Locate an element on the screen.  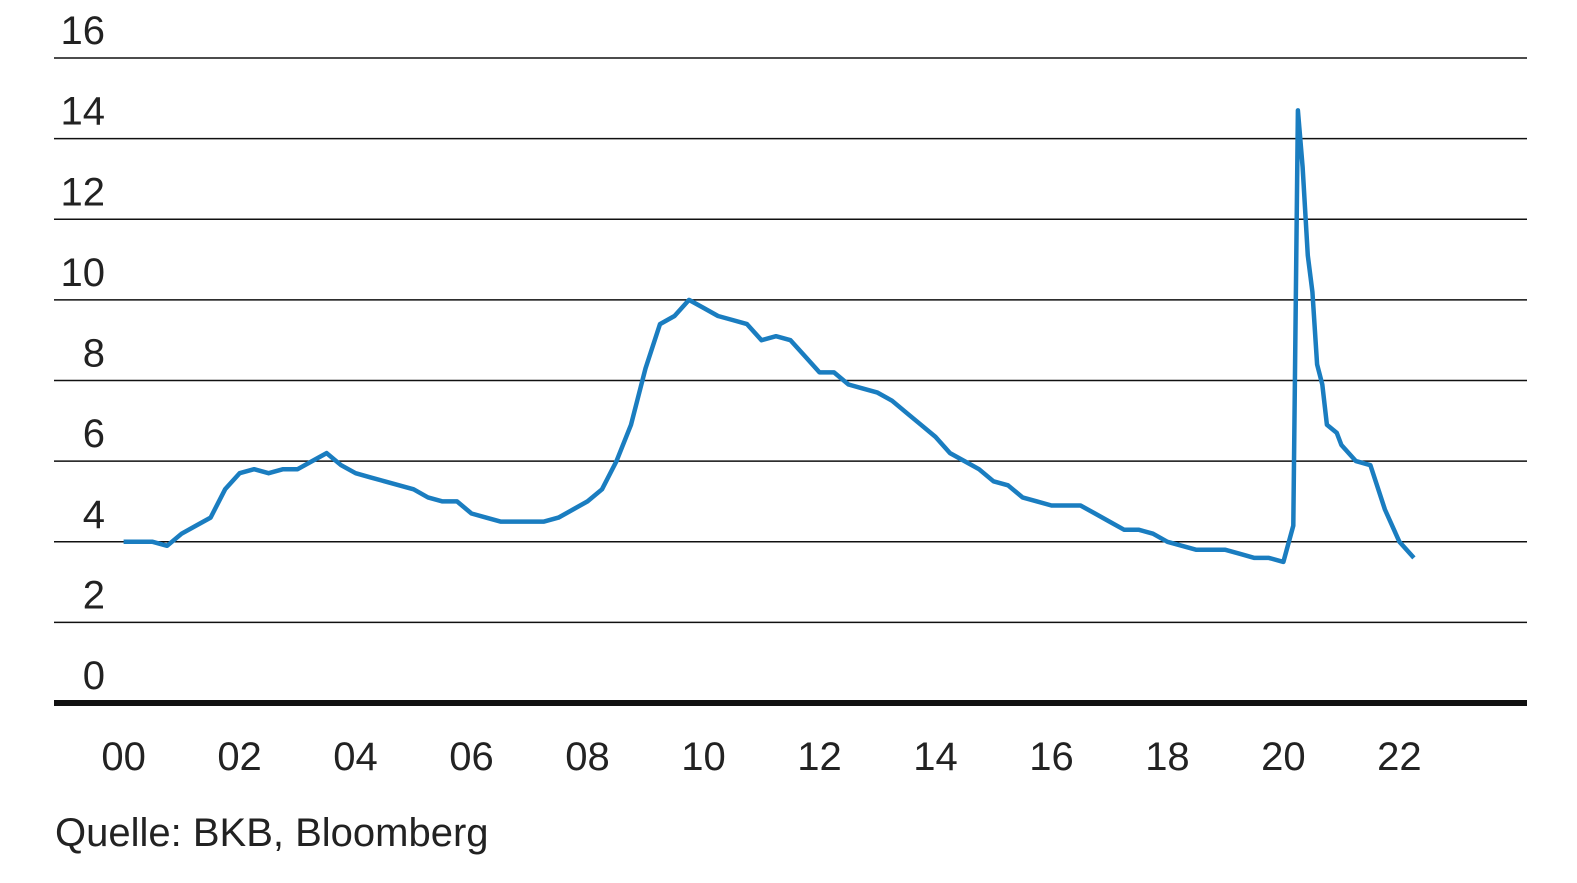
y-tick-label: 14 is located at coordinates (83, 112).